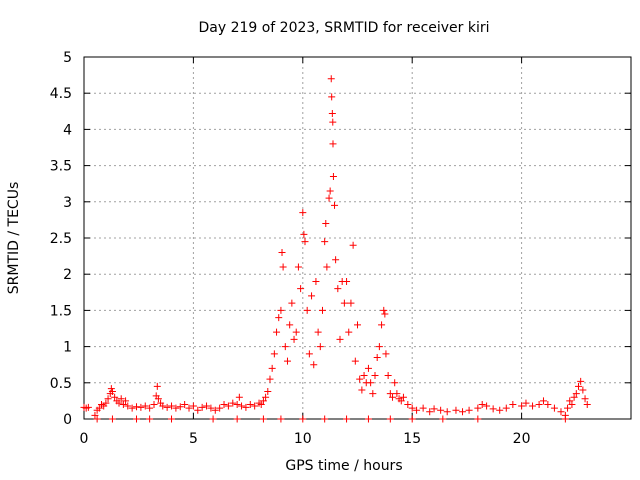  What do you see at coordinates (303, 439) in the screenshot?
I see `x-tick-label: 10` at bounding box center [303, 439].